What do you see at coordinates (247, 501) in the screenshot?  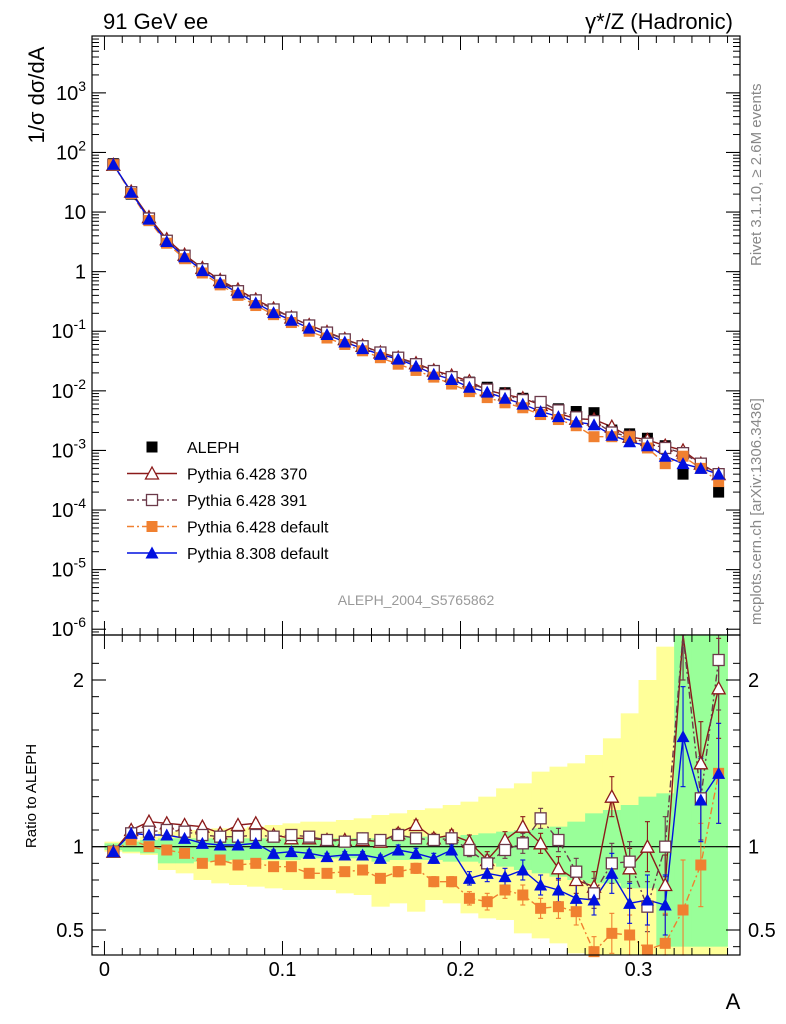 I see `legend-label: Pythia 6.428 391` at bounding box center [247, 501].